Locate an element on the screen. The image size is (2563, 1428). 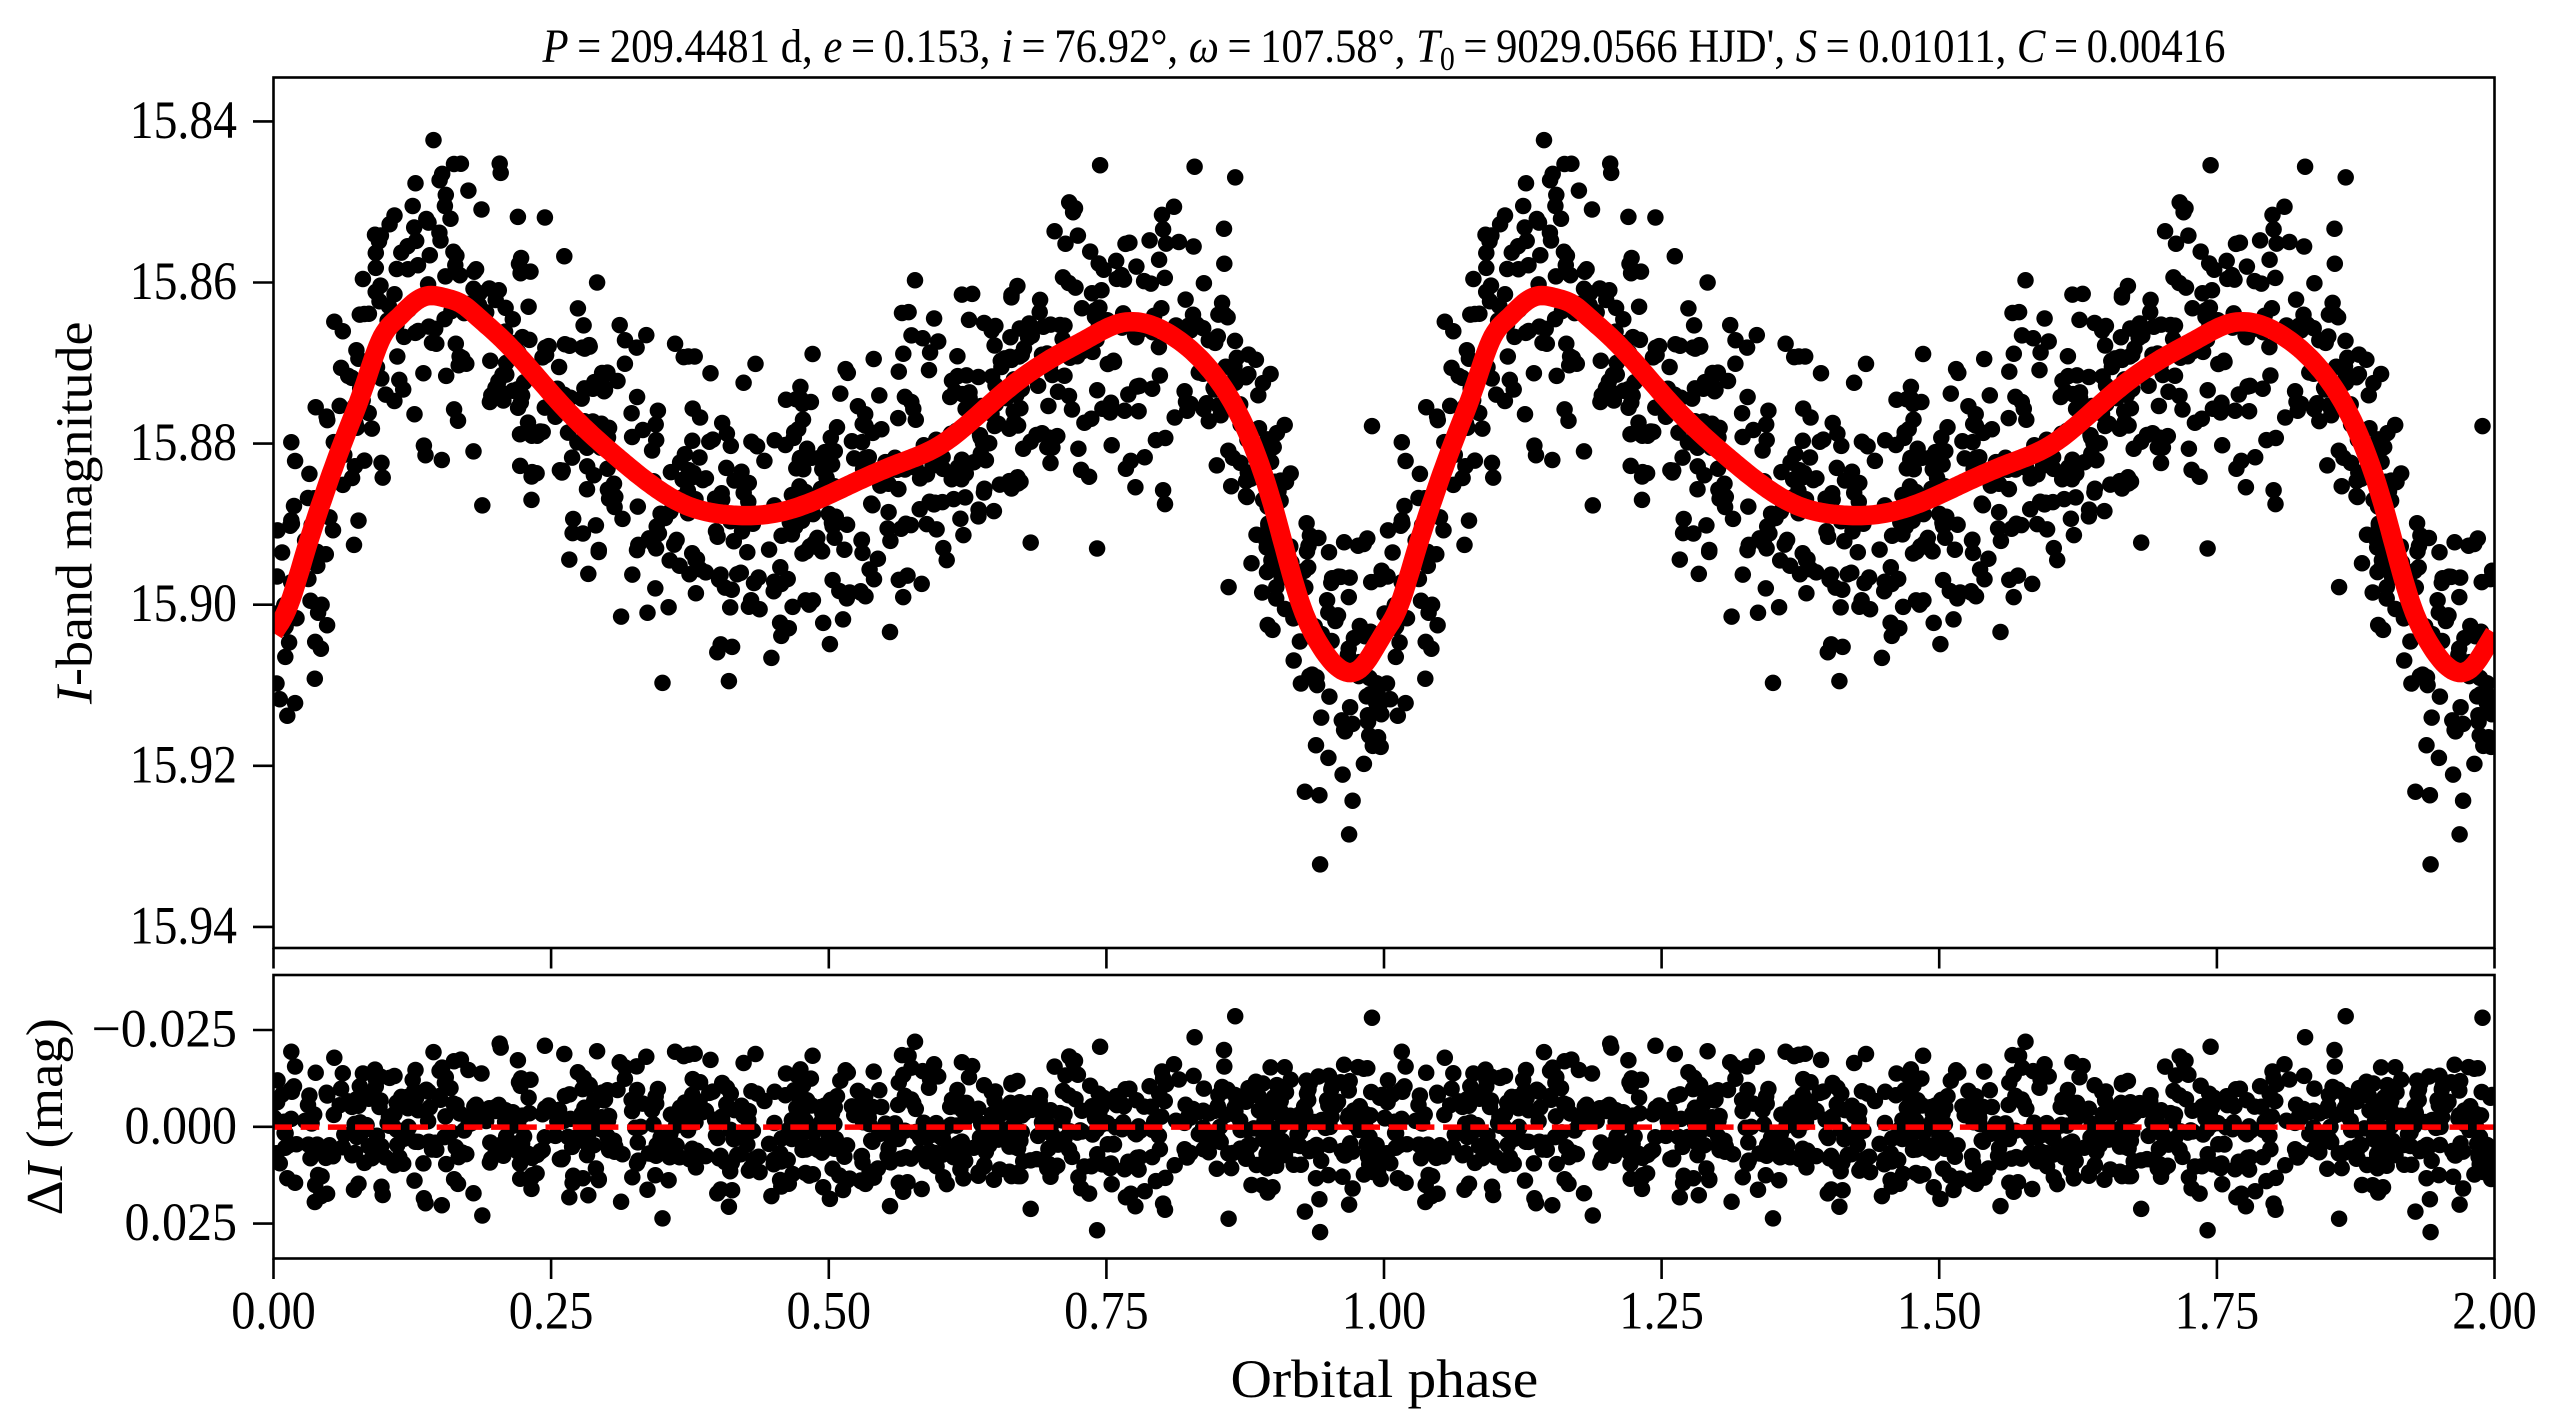
svg-text: 15.92 is located at coordinates (183, 764).